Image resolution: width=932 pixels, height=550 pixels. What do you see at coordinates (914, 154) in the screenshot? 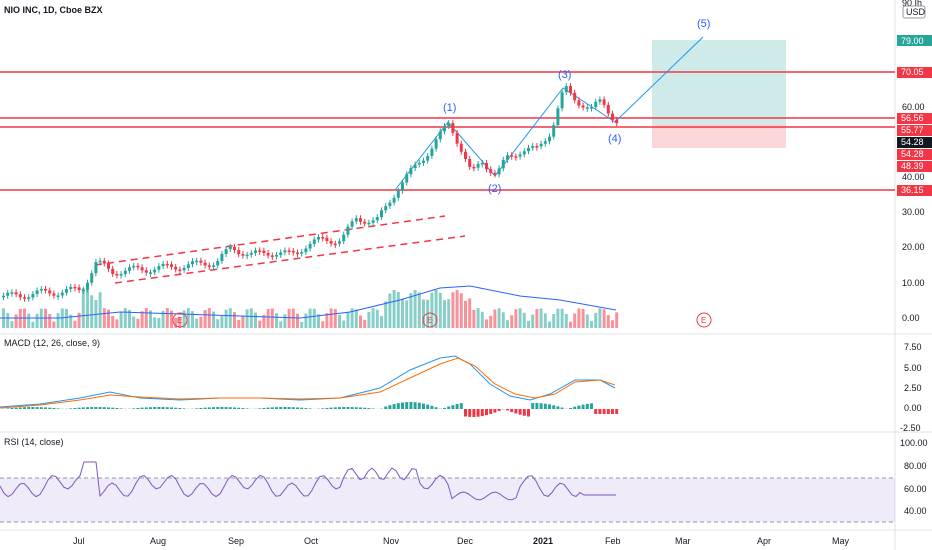
I see `price-tag-54: 54.28` at bounding box center [914, 154].